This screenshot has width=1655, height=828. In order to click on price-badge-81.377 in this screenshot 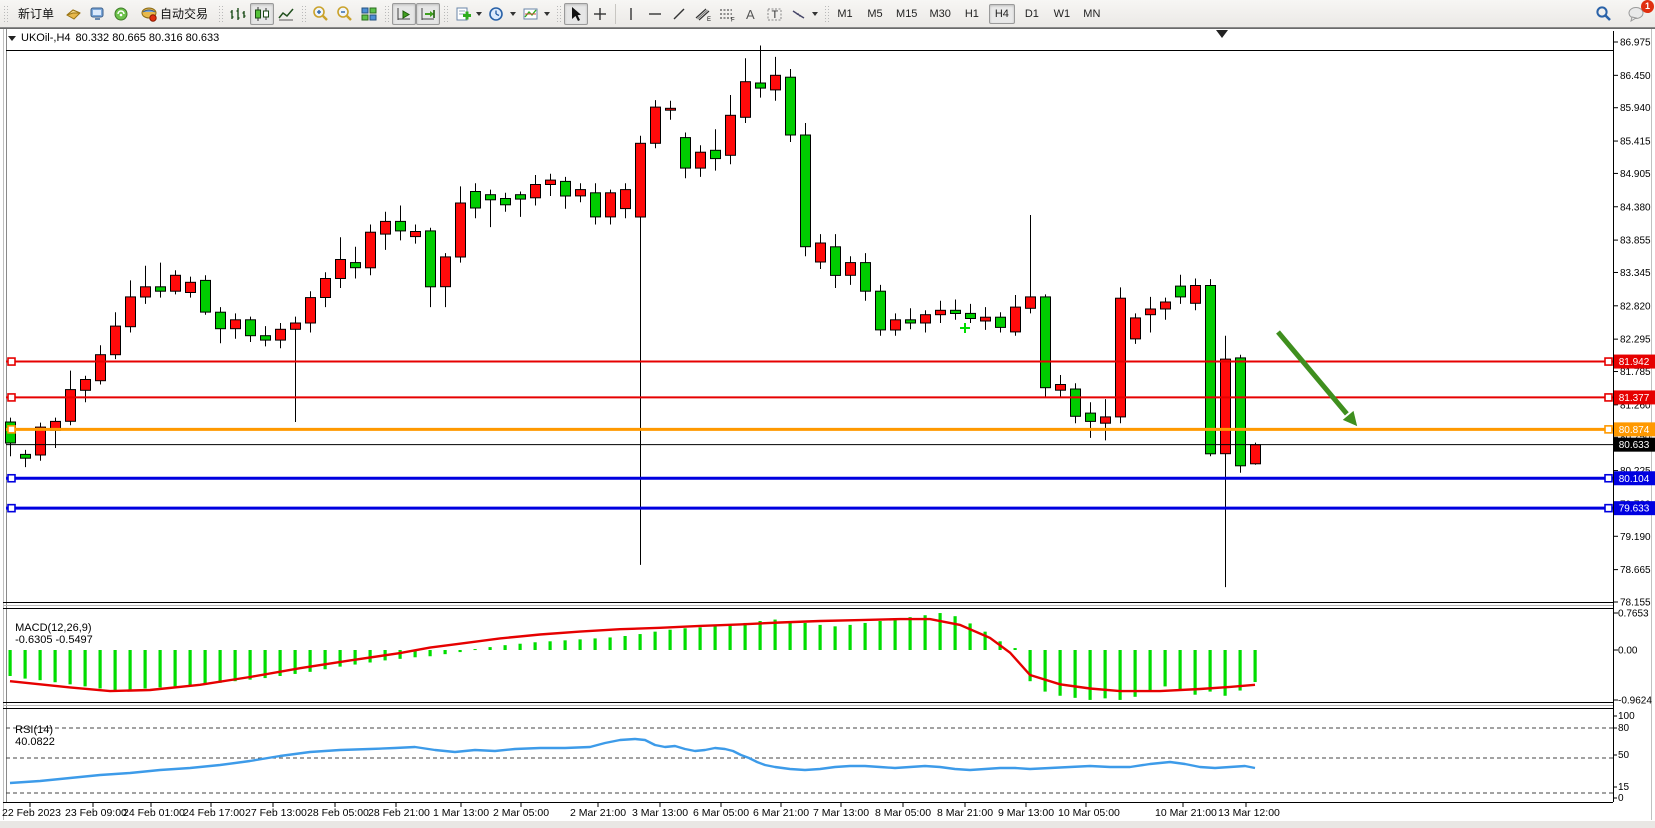, I will do `click(1634, 397)`.